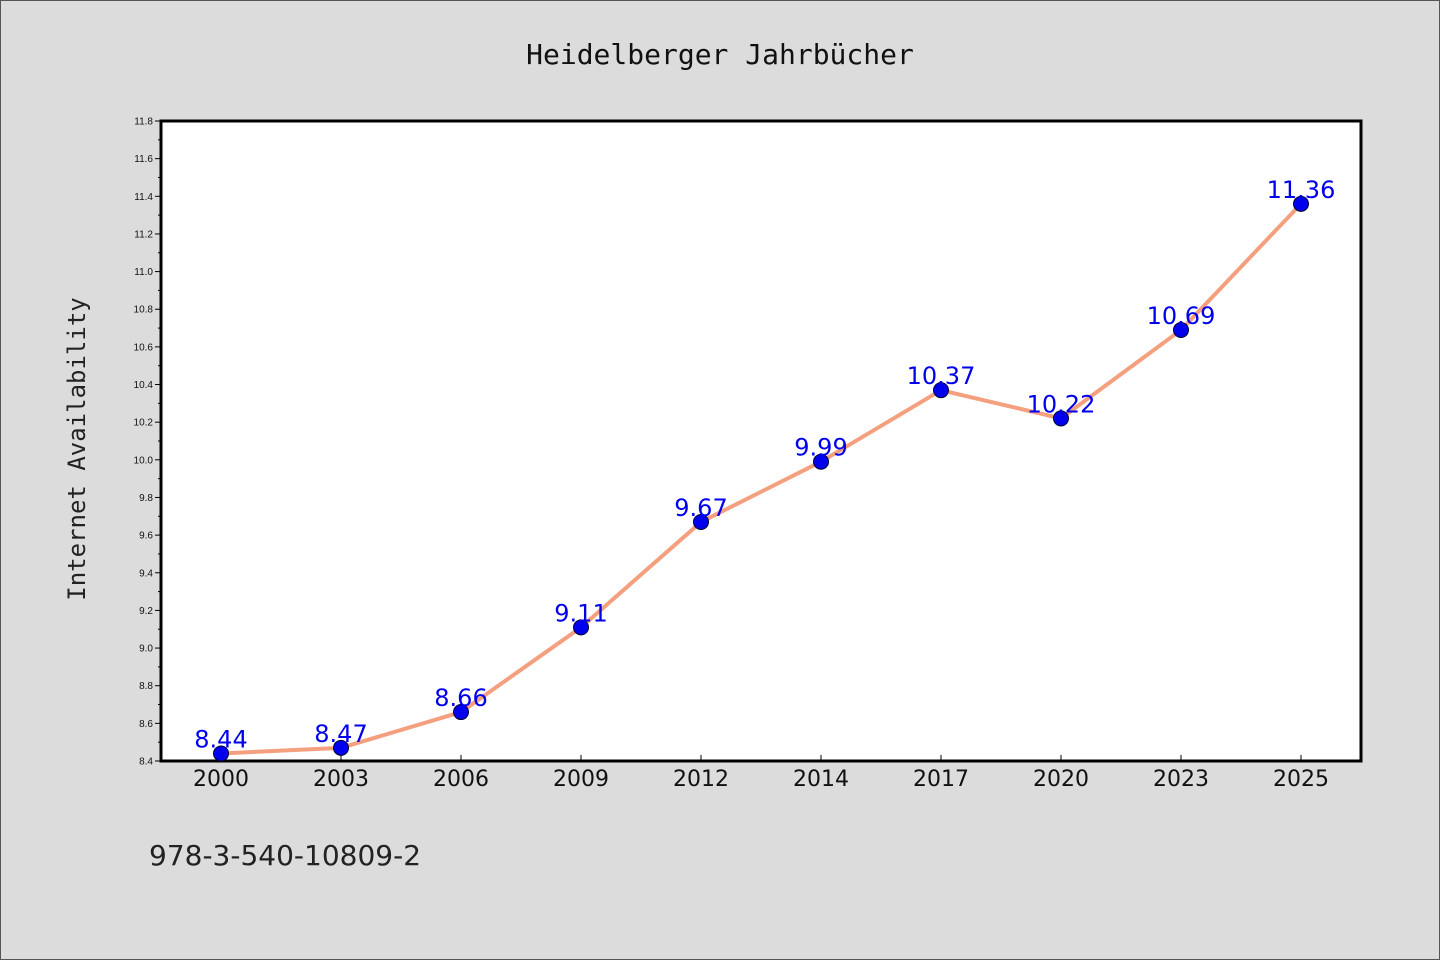  What do you see at coordinates (143, 159) in the screenshot?
I see `y-tick-label: 11.6` at bounding box center [143, 159].